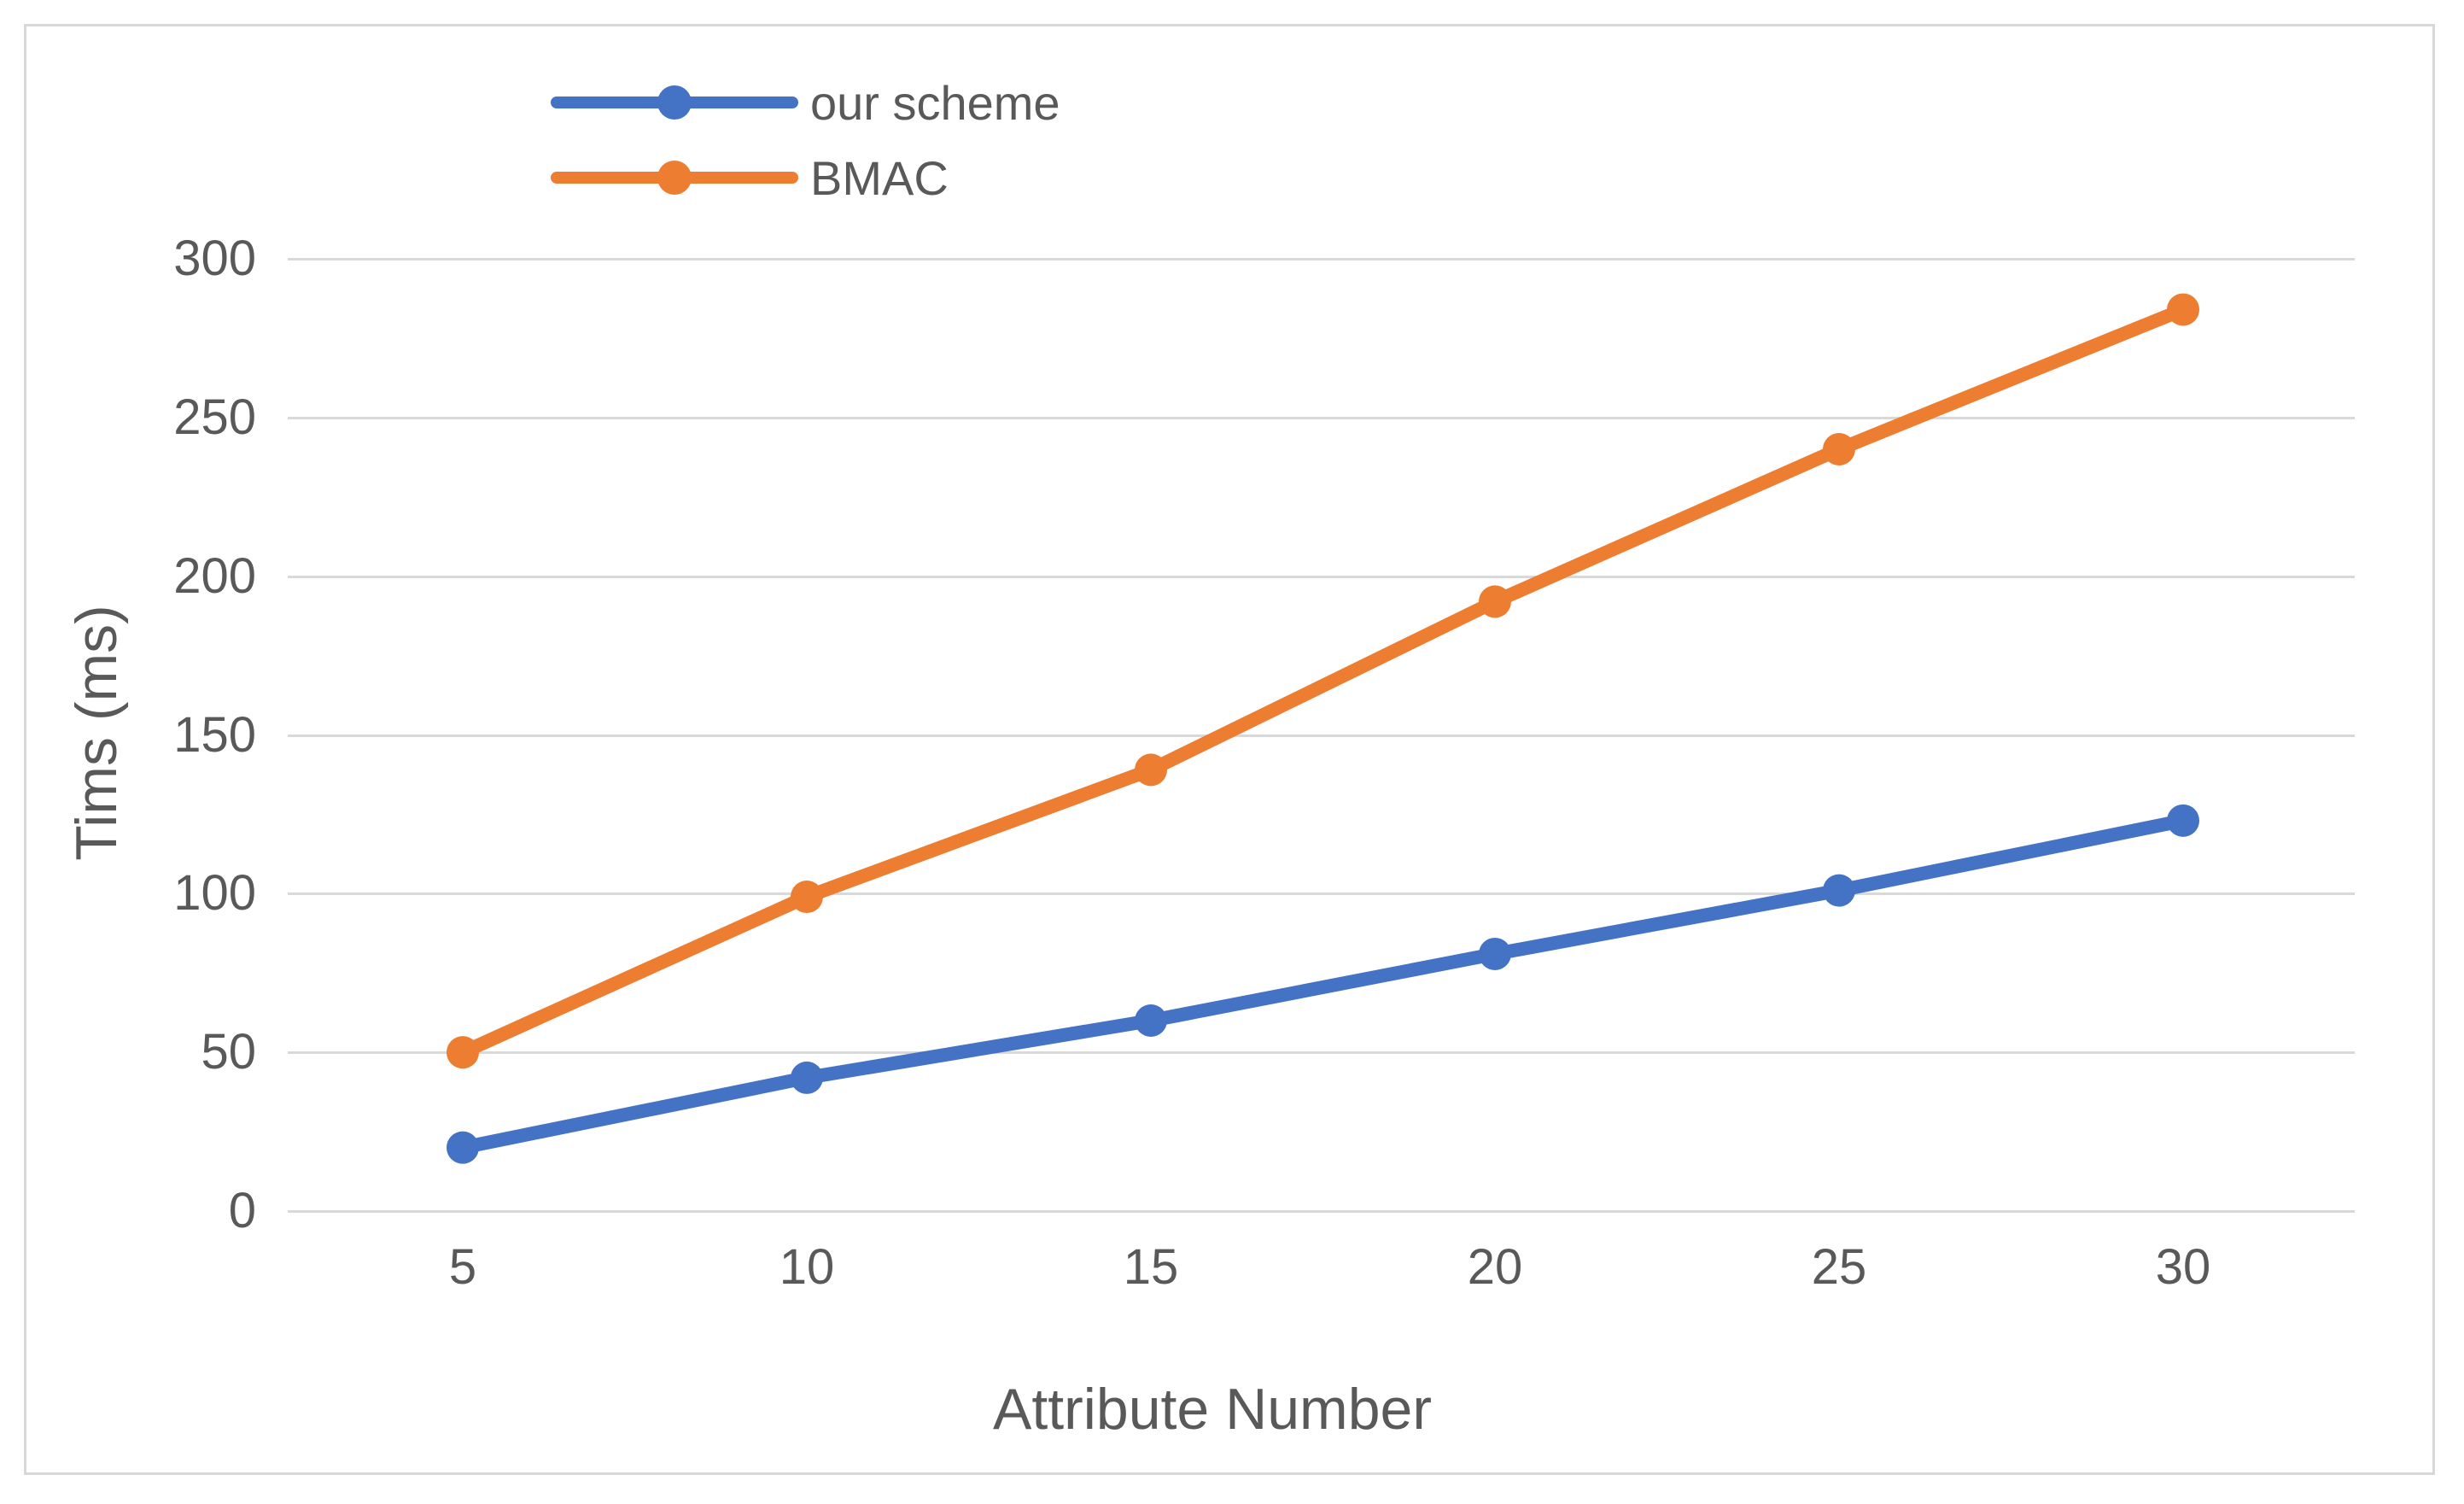  I want to click on x-tick-label-5: 5, so click(463, 1267).